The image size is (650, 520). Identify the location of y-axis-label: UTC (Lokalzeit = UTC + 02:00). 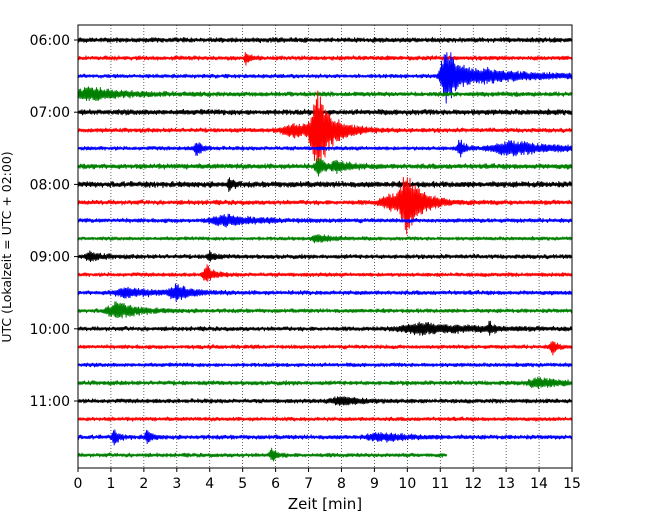
(7, 246).